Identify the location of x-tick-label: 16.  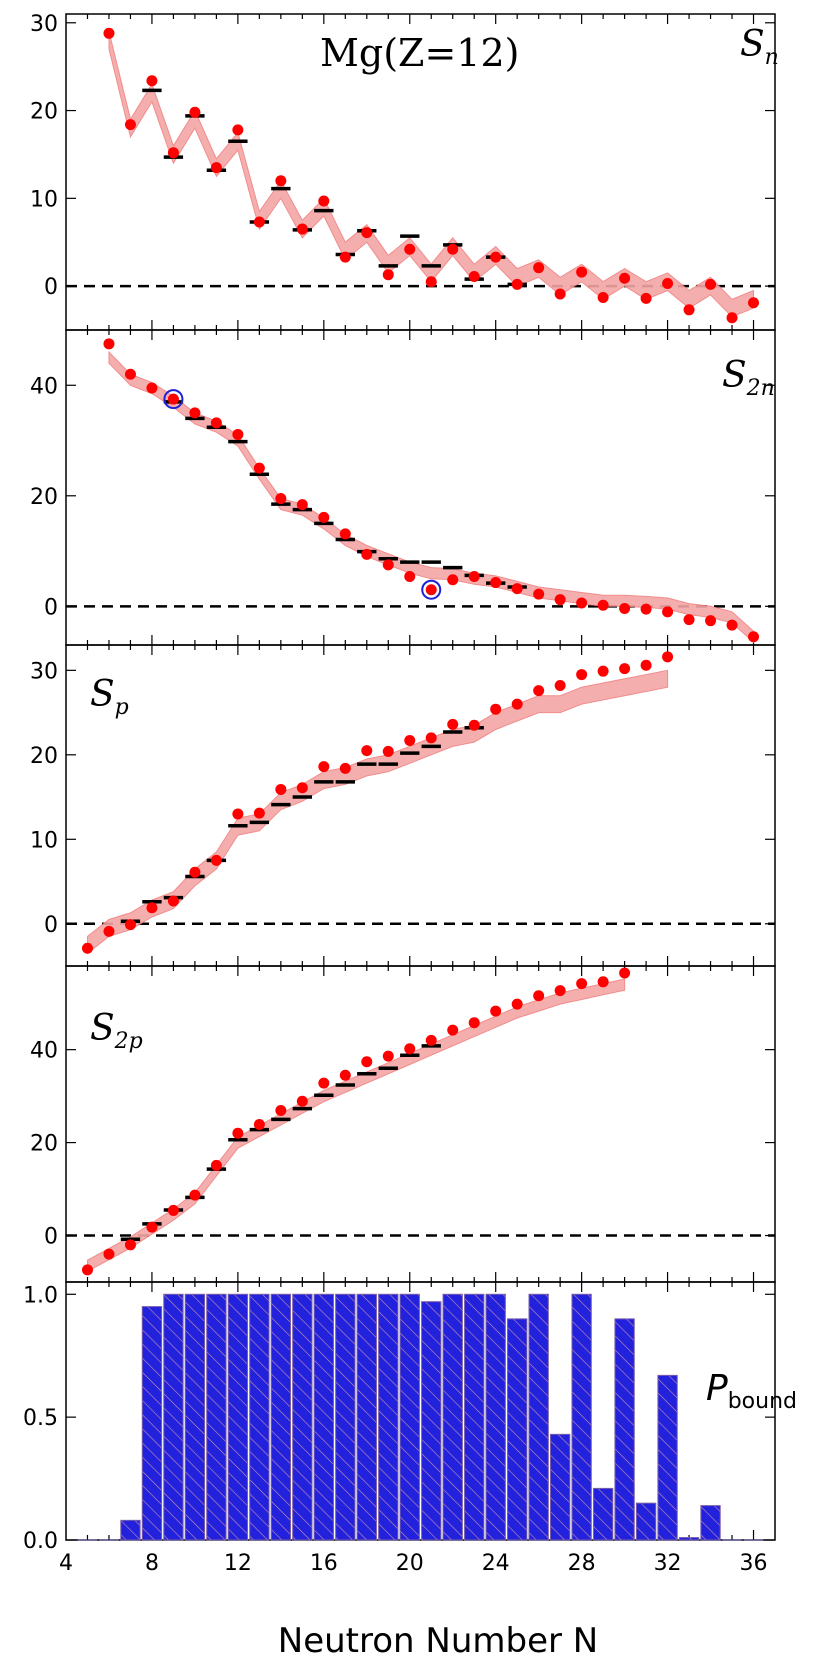
(324, 1563).